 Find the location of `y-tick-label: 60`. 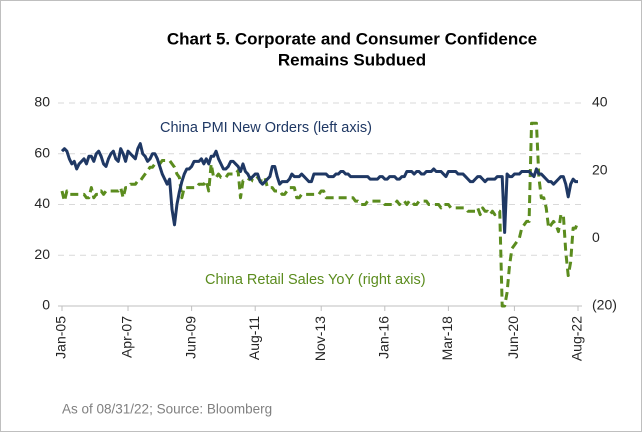

y-tick-label: 60 is located at coordinates (42, 152).